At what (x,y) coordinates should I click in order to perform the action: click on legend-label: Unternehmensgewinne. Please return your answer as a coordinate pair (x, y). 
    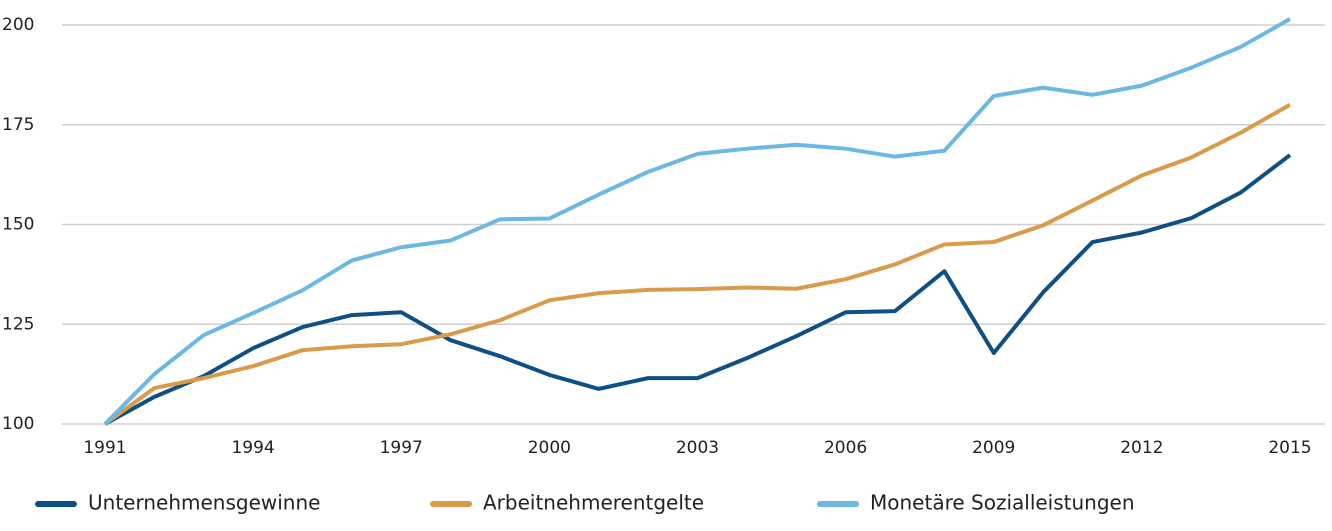
    Looking at the image, I should click on (204, 503).